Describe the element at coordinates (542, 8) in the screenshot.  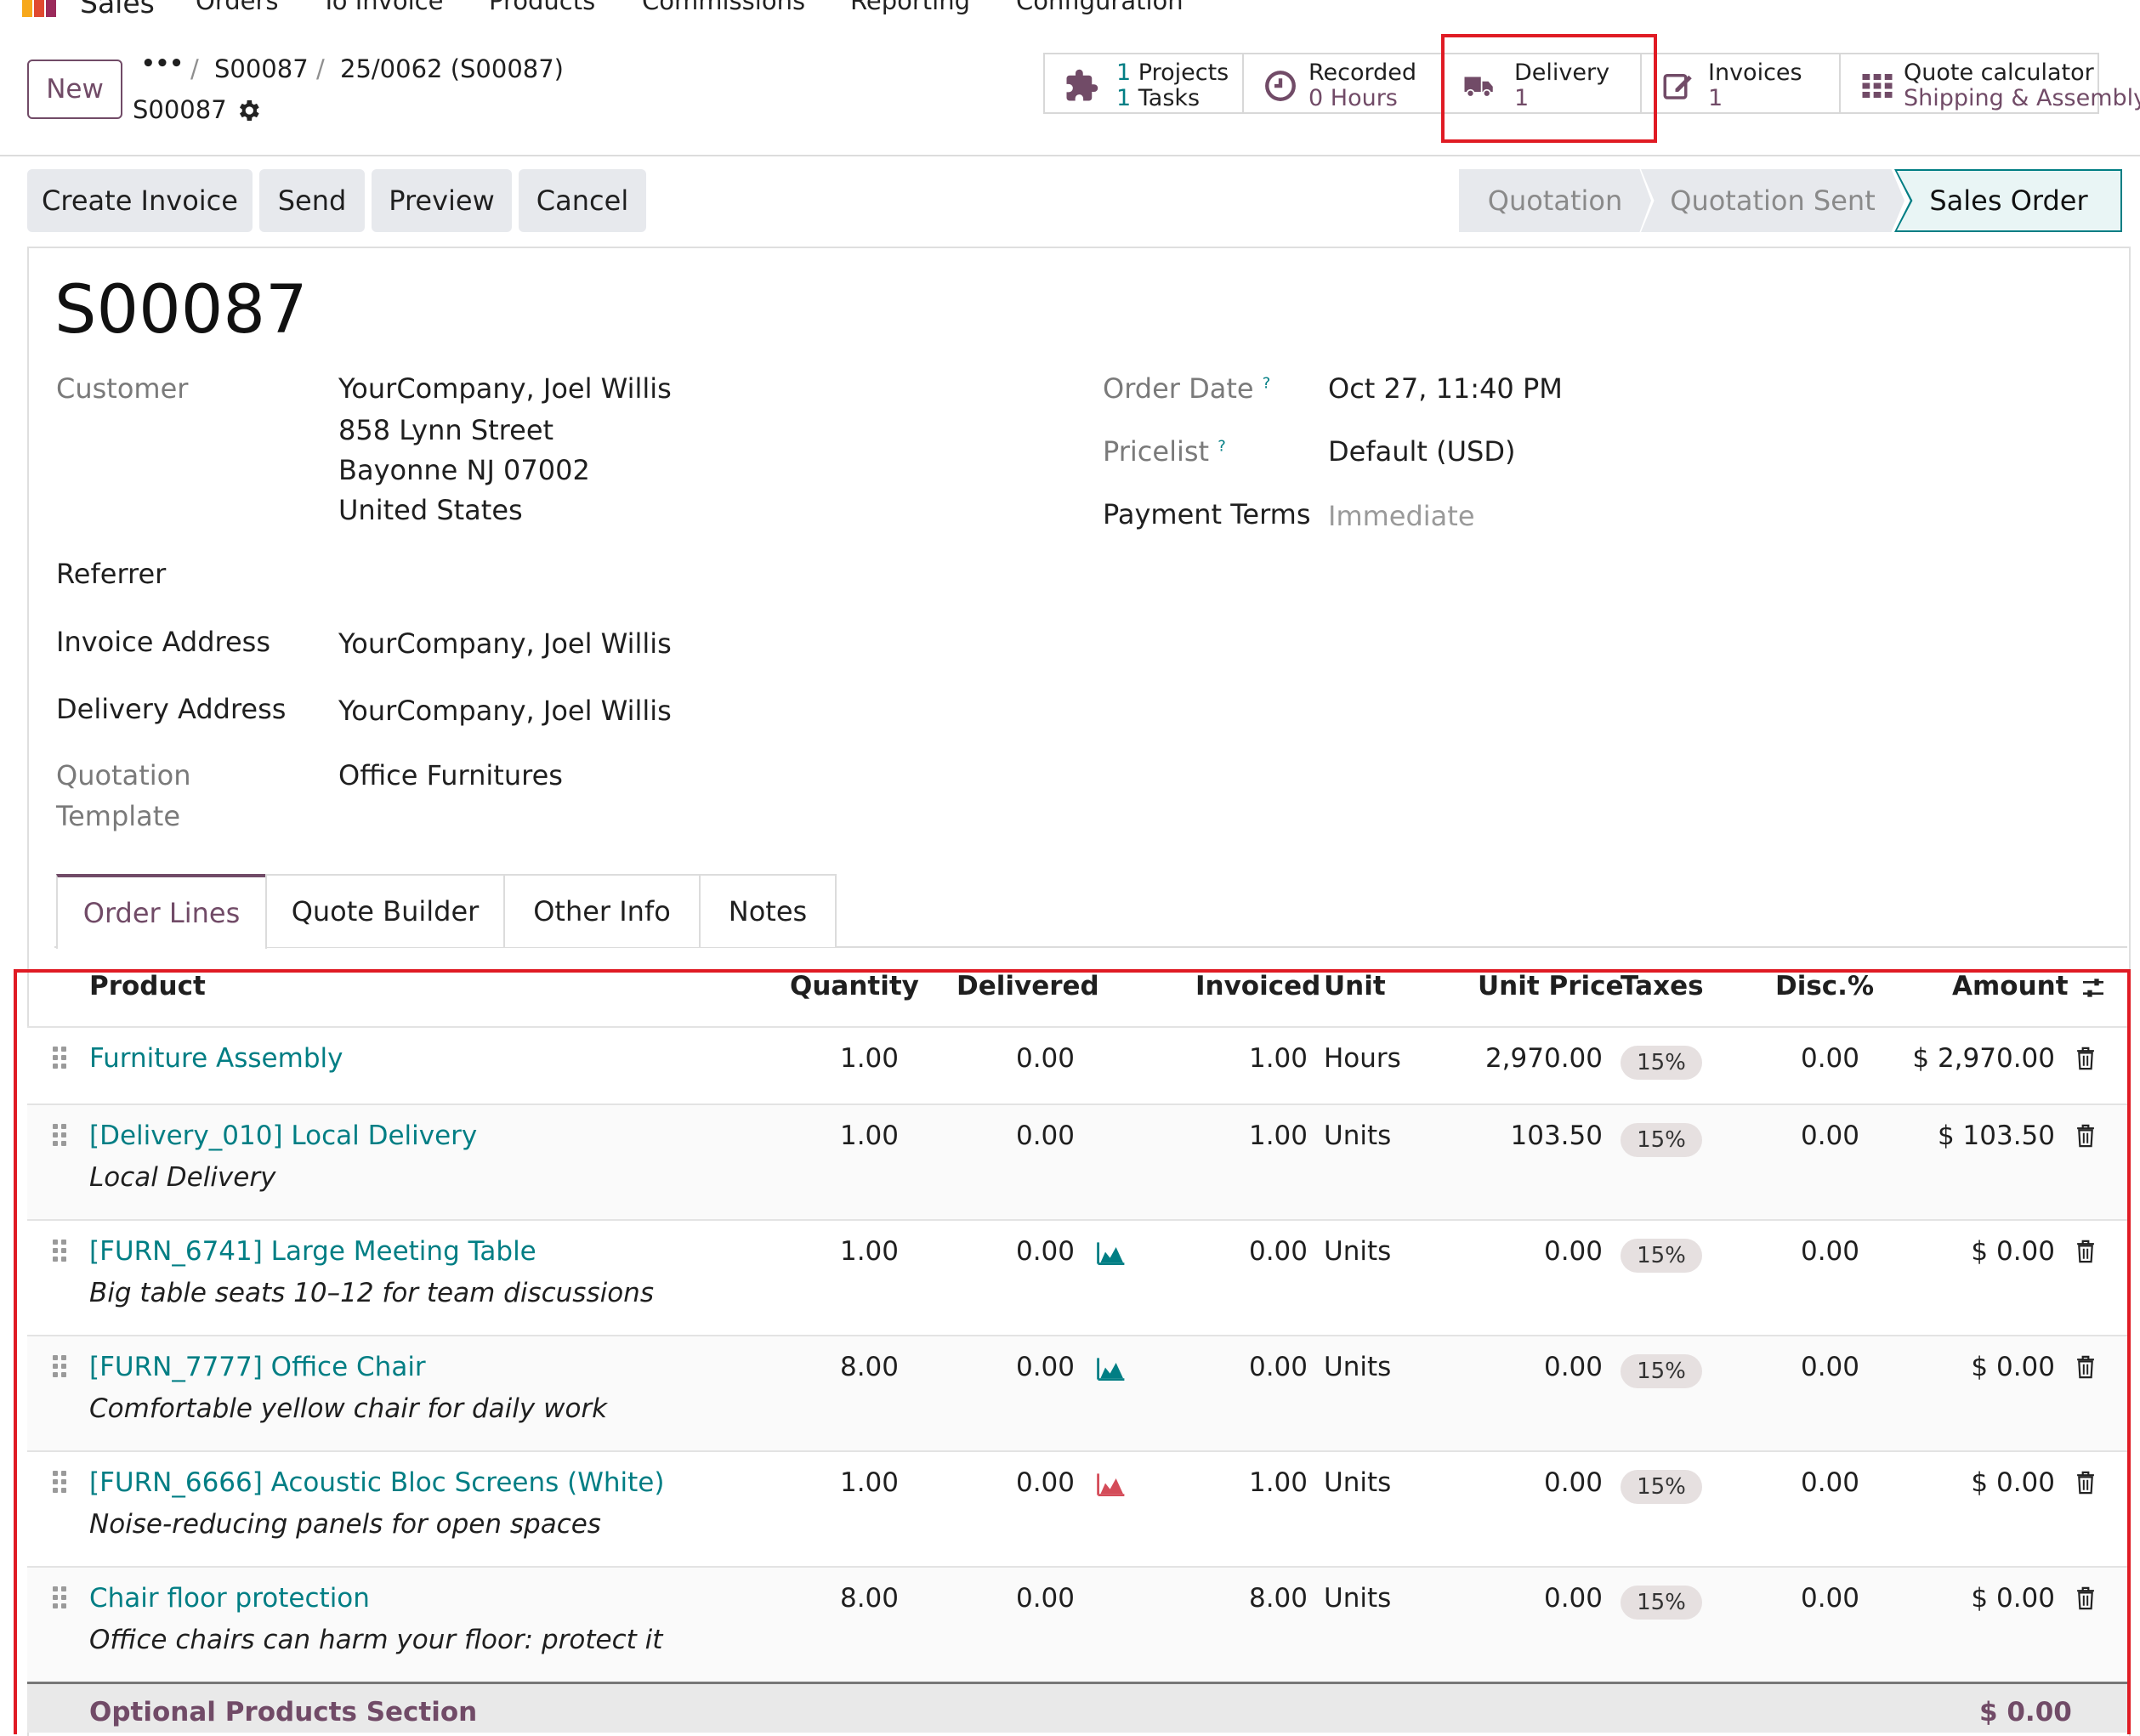
I see `menu-products: Products` at that location.